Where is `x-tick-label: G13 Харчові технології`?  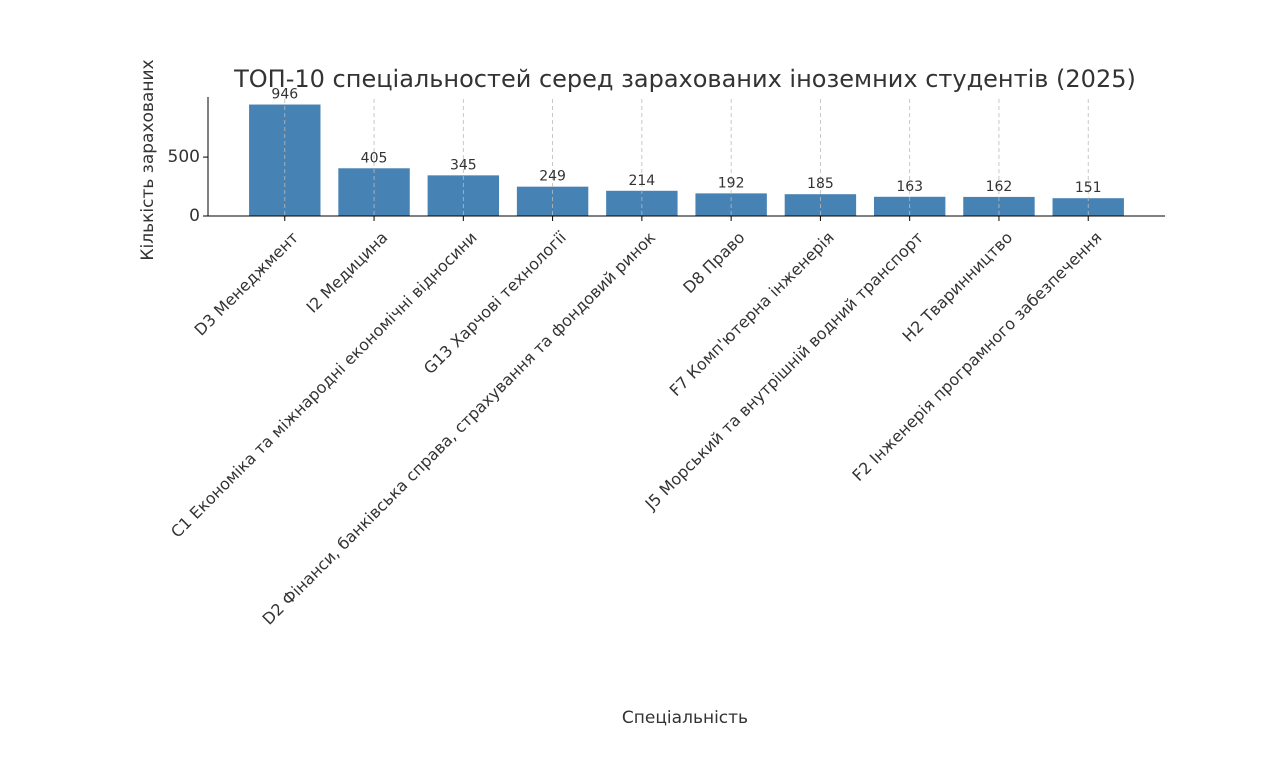
x-tick-label: G13 Харчові технології is located at coordinates (495, 302).